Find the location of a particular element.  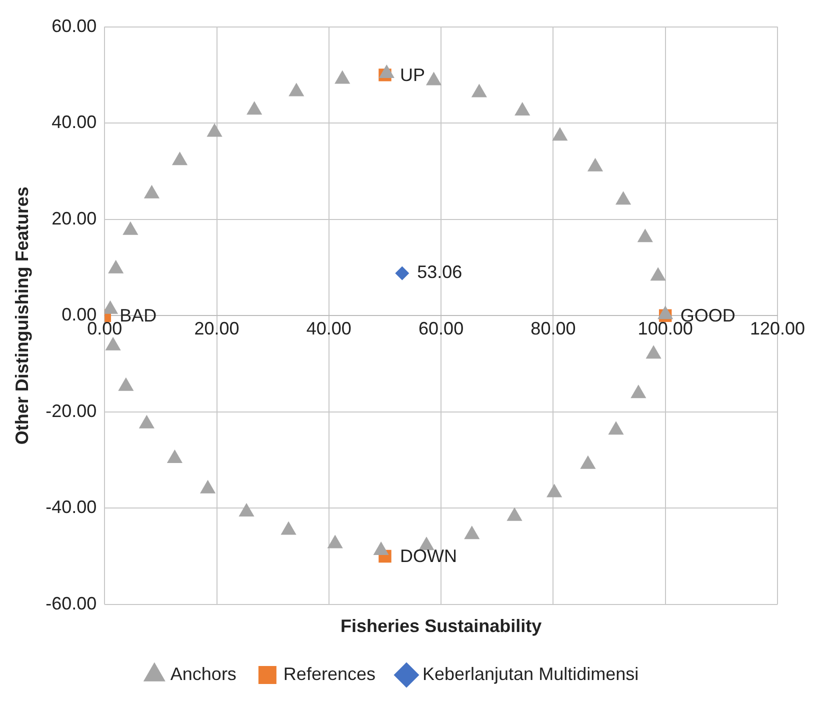

legend-label: Keberlanjutan Multidimensi is located at coordinates (530, 674).